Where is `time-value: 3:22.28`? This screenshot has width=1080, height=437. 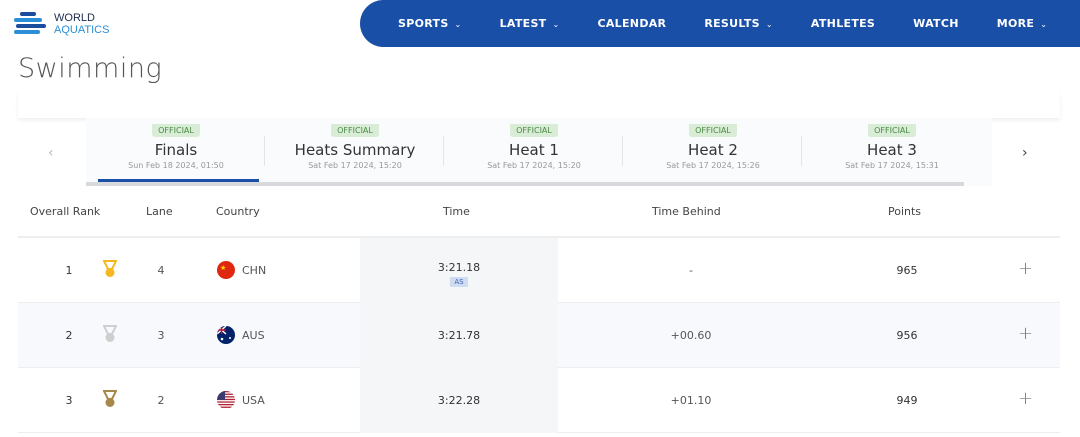 time-value: 3:22.28 is located at coordinates (459, 400).